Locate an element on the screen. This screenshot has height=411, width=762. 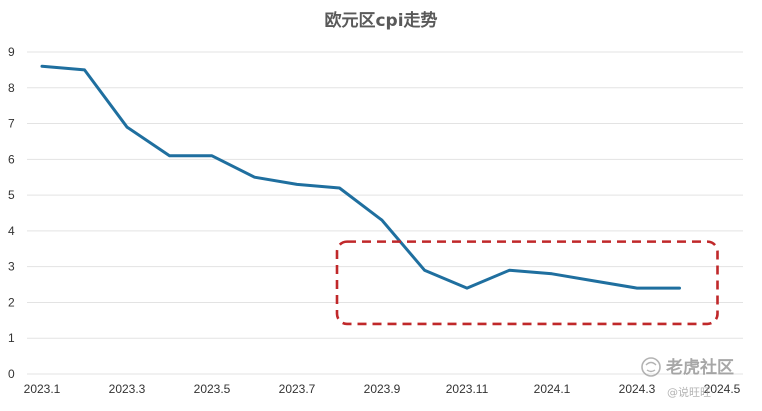
x-tick-label: 2023.3 is located at coordinates (127, 389).